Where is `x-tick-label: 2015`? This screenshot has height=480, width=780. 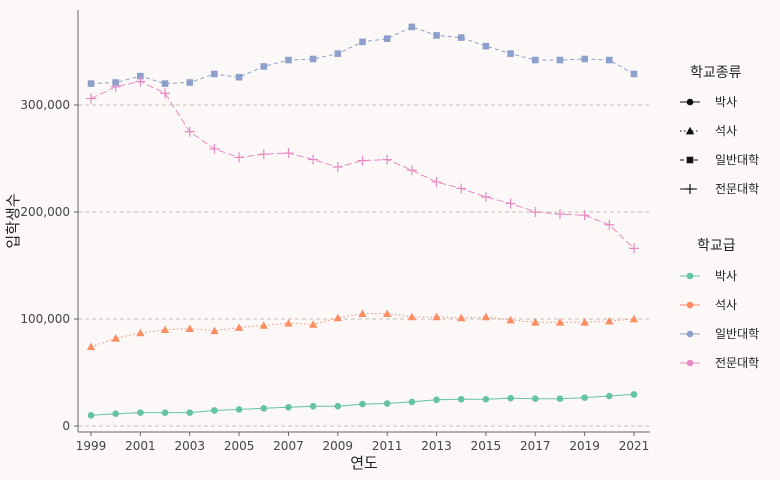 x-tick-label: 2015 is located at coordinates (486, 446).